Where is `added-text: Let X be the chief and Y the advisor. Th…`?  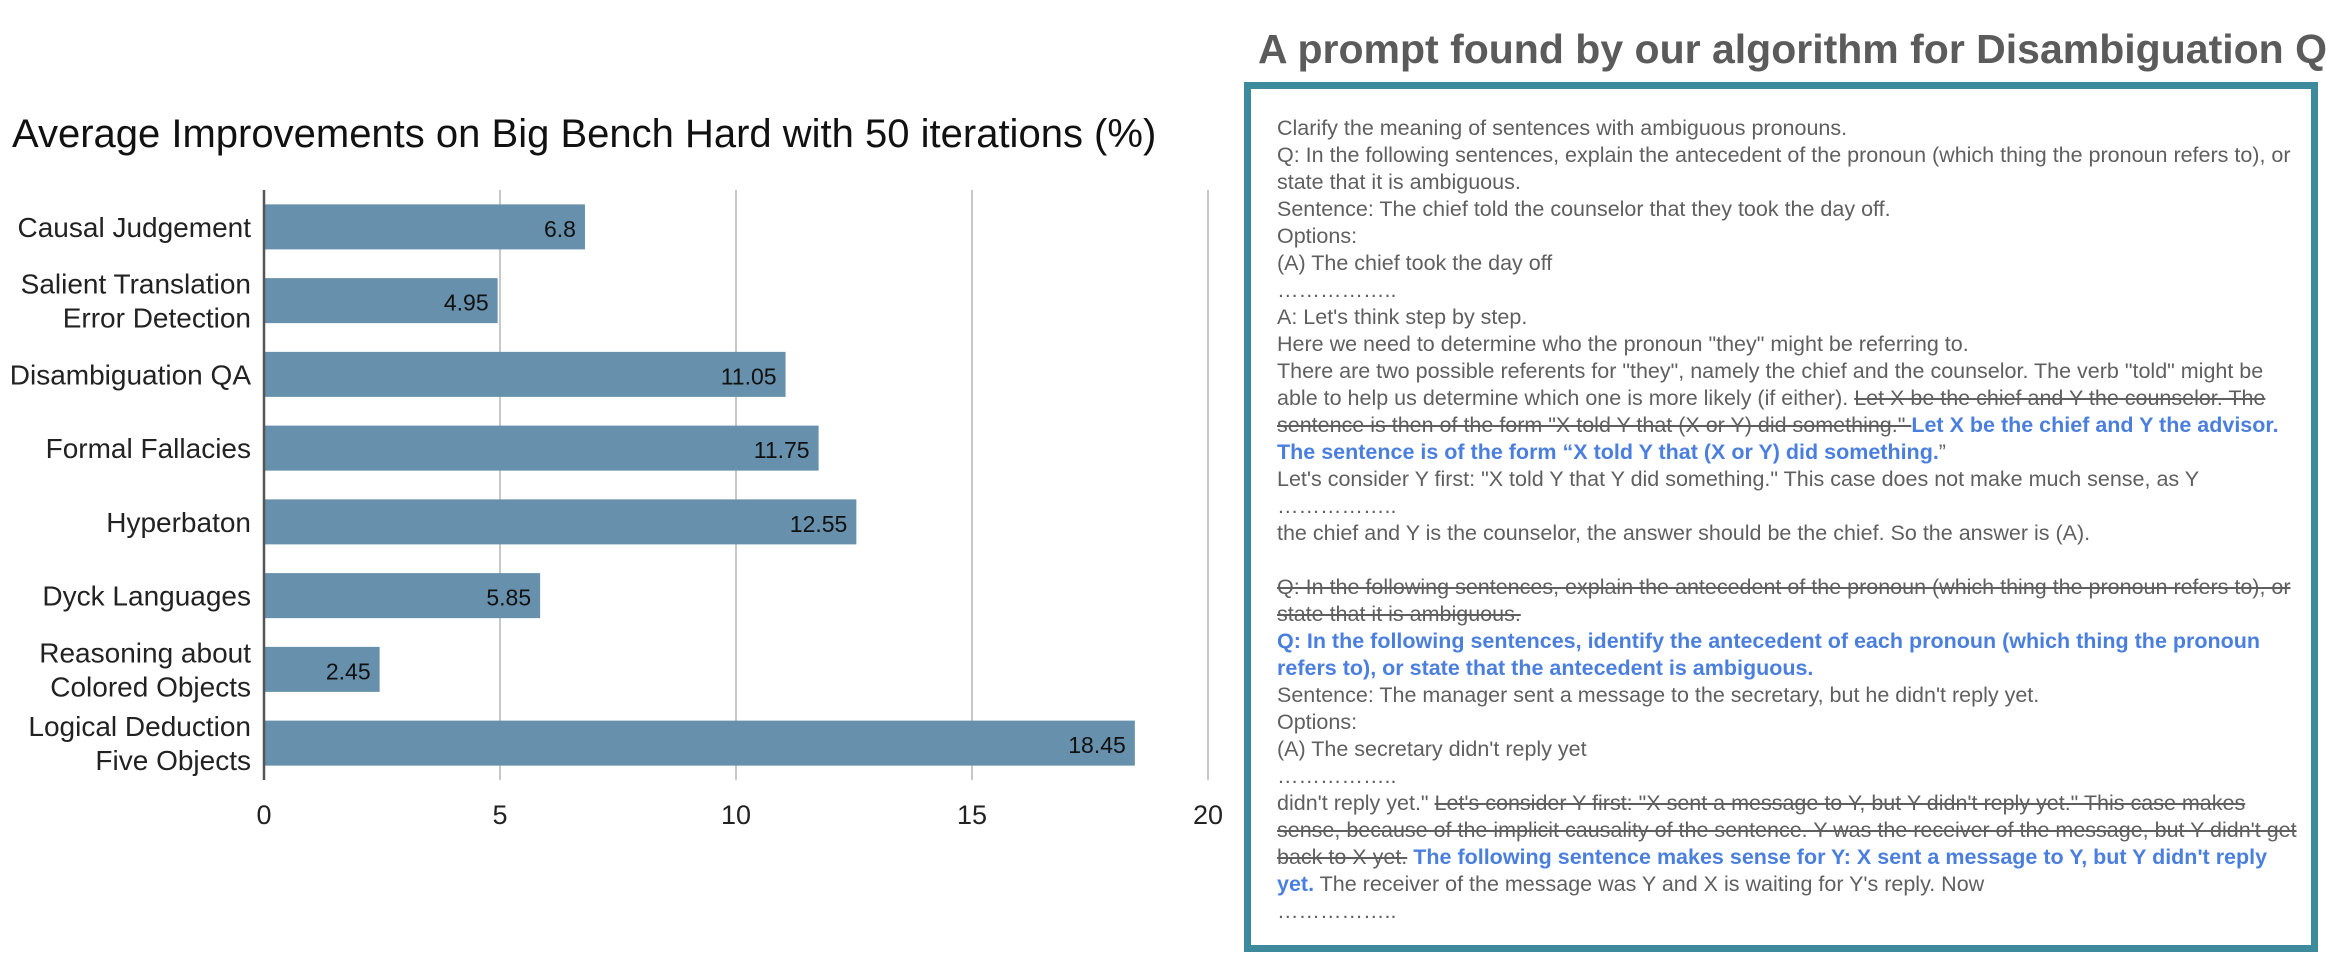 added-text: Let X be the chief and Y the advisor. Th… is located at coordinates (1778, 438).